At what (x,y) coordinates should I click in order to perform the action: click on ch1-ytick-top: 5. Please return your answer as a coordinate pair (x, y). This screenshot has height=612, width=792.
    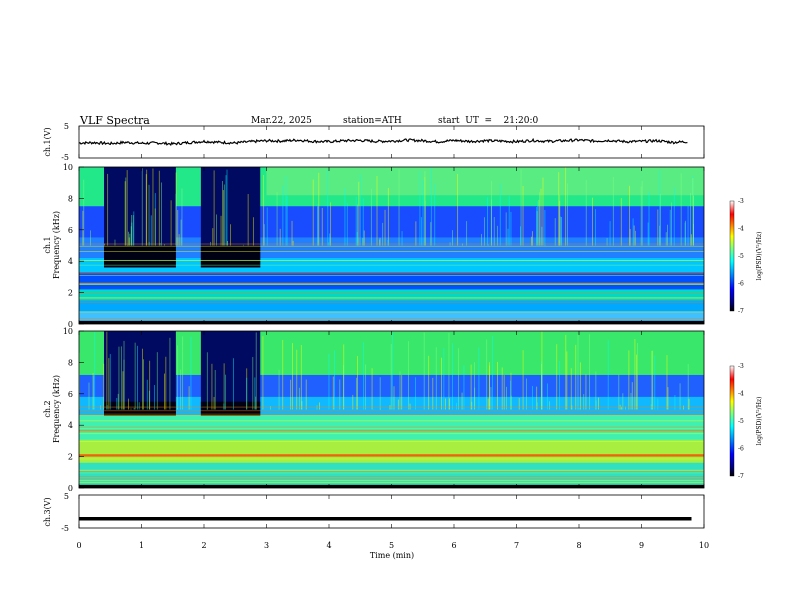
    Looking at the image, I should click on (66, 126).